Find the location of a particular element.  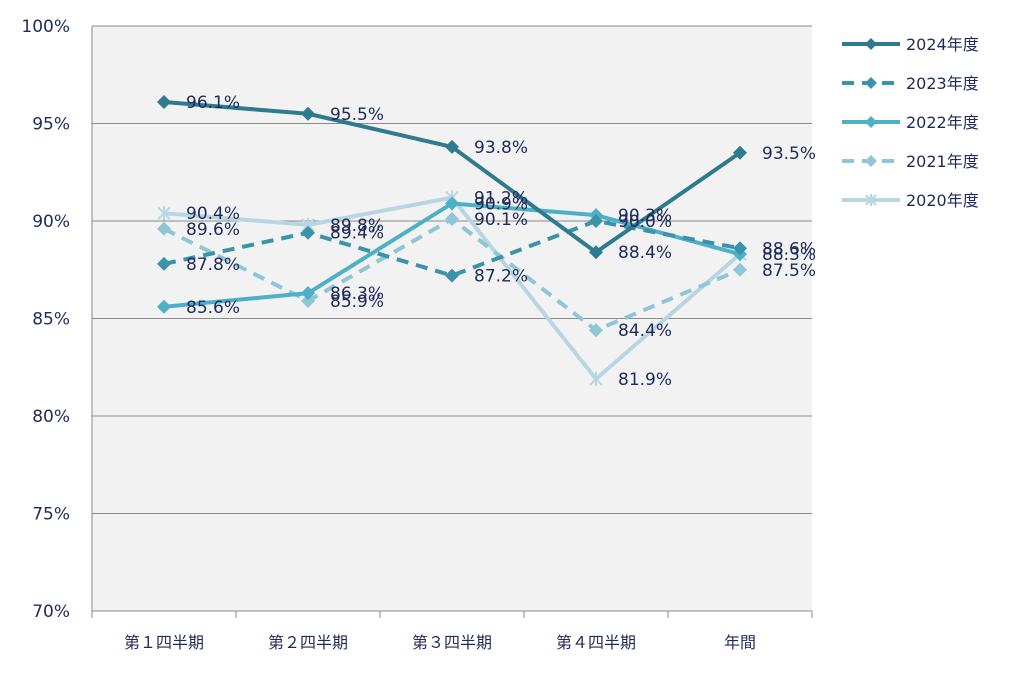

data-label: 87.2% is located at coordinates (501, 277).